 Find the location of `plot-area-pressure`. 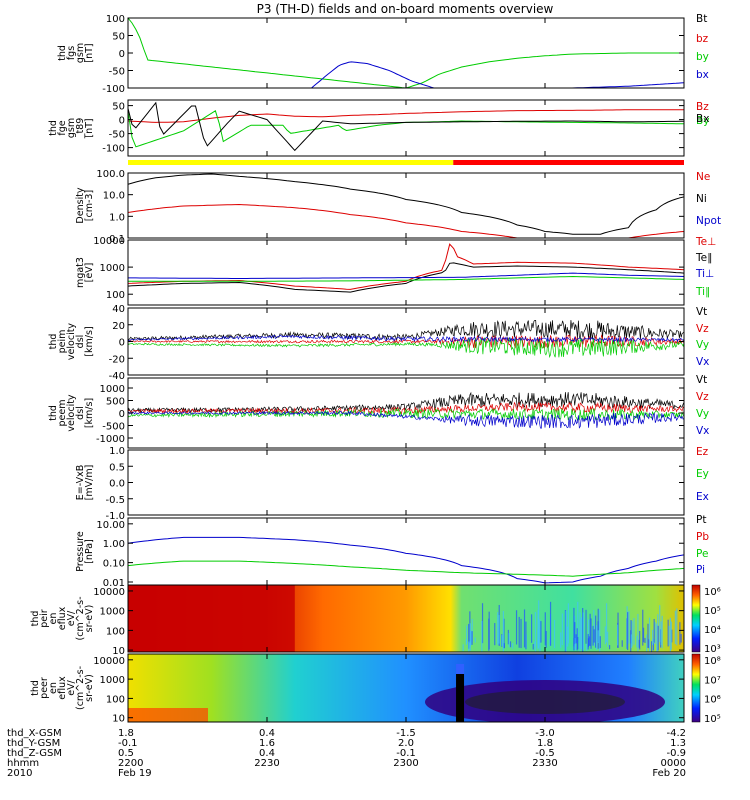

plot-area-pressure is located at coordinates (406, 560).